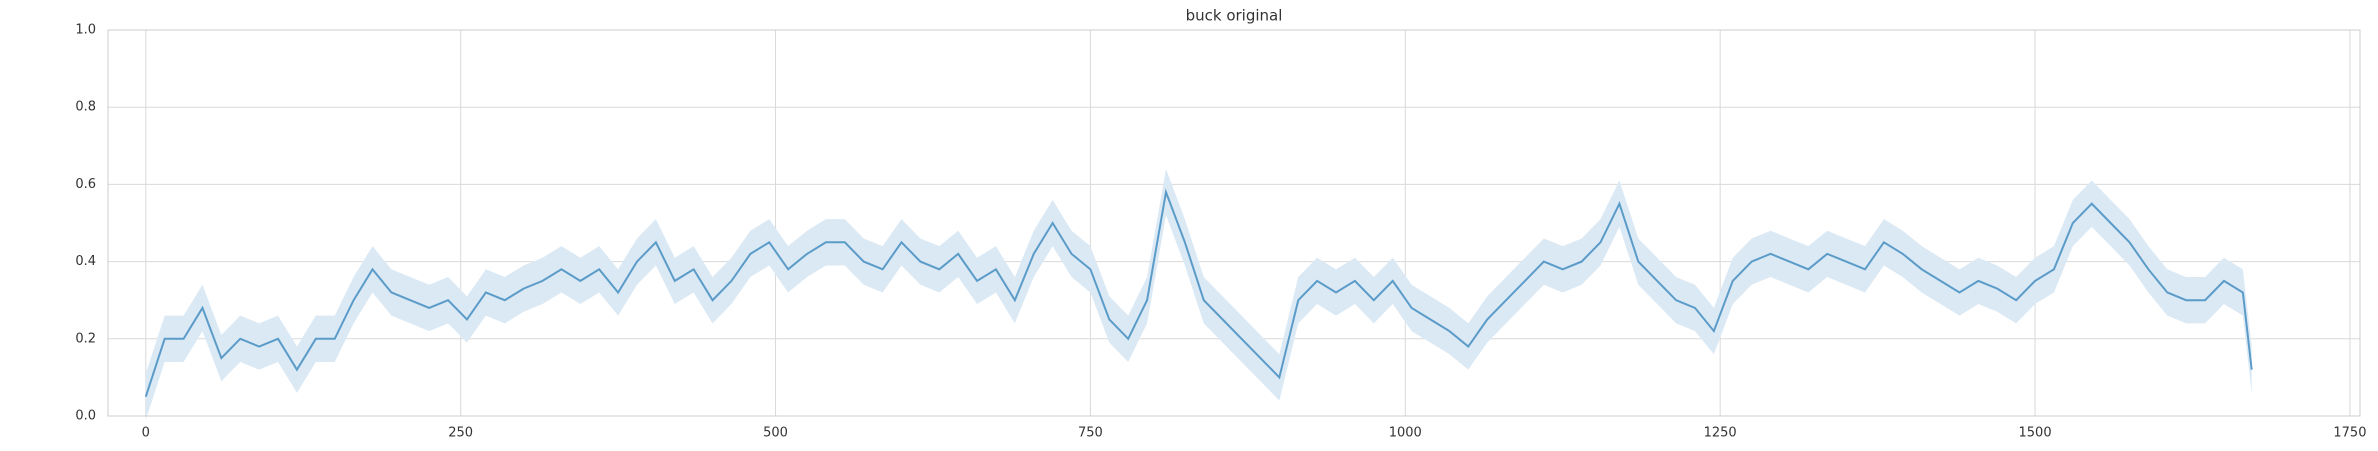  I want to click on x-tick-label: 1750, so click(2349, 433).